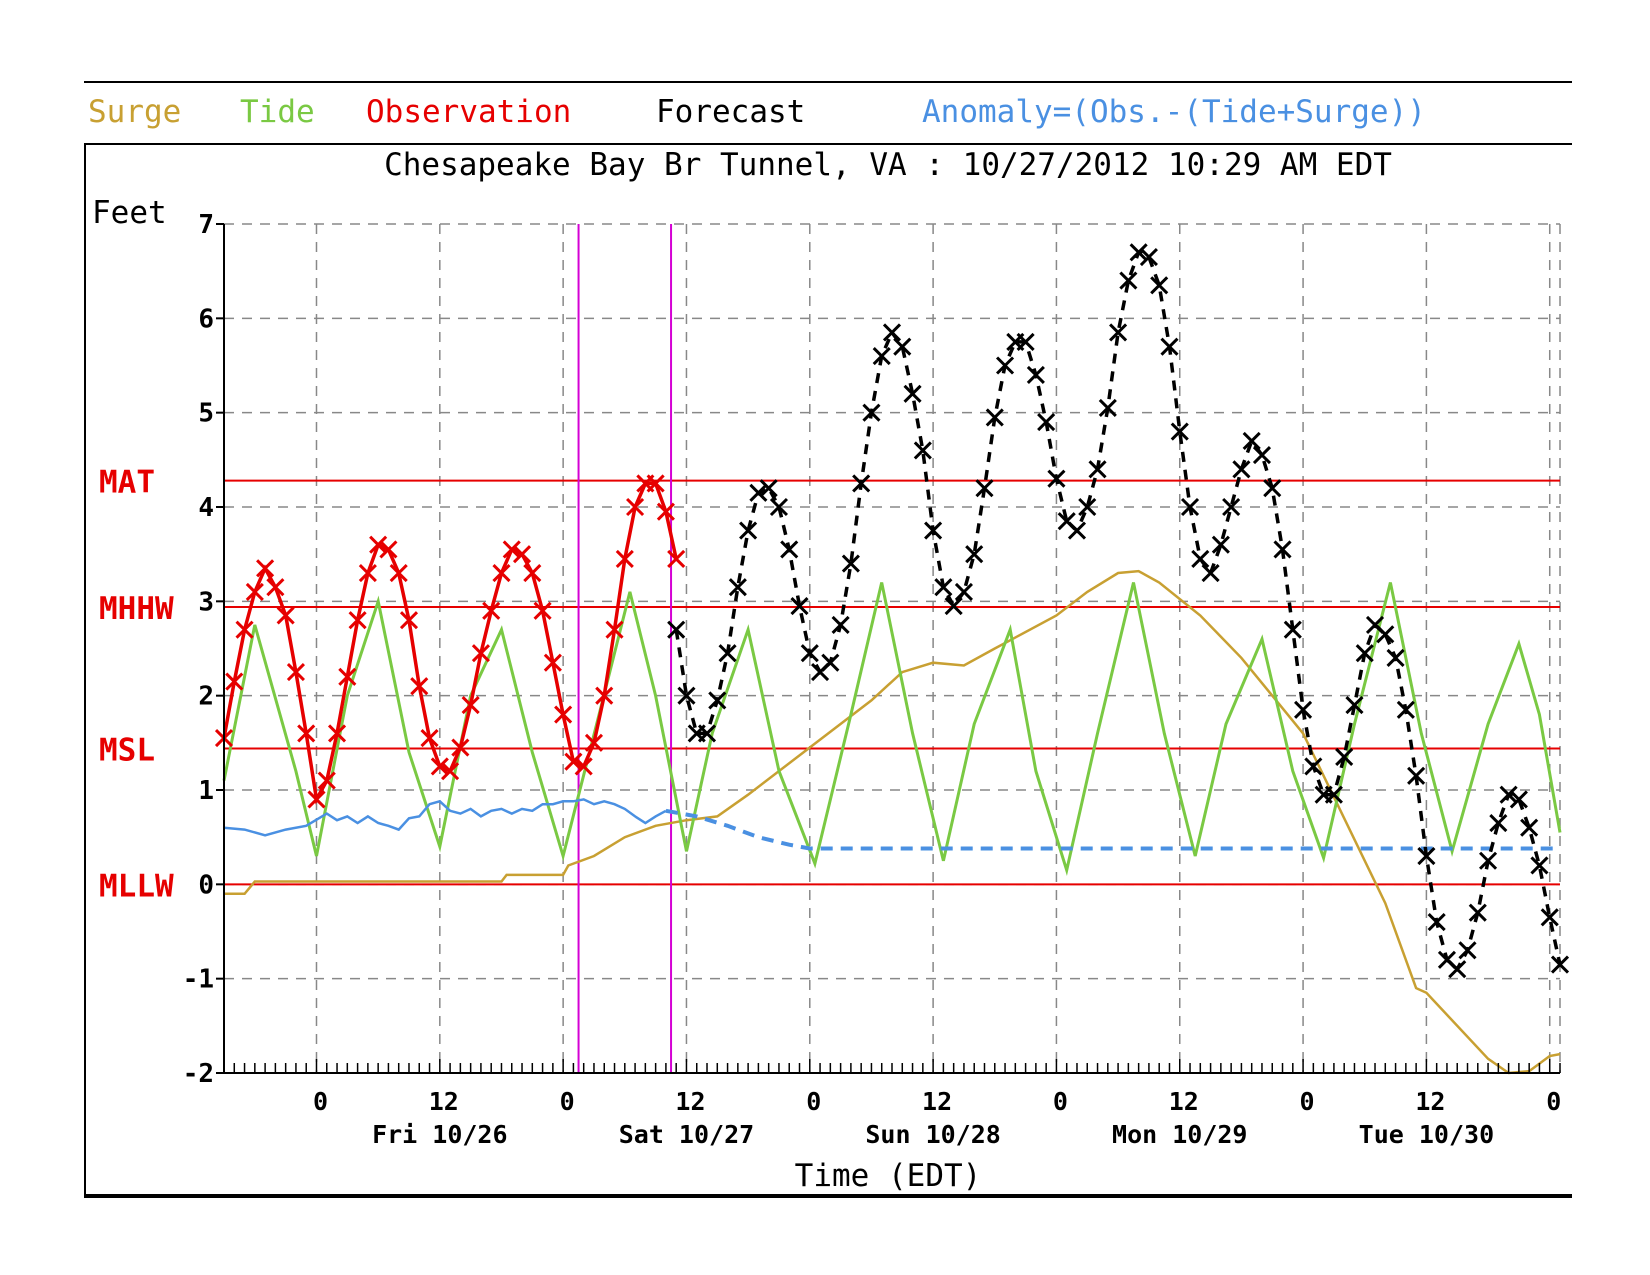 This screenshot has width=1650, height=1275. I want to click on y-tick-label: 0, so click(206, 885).